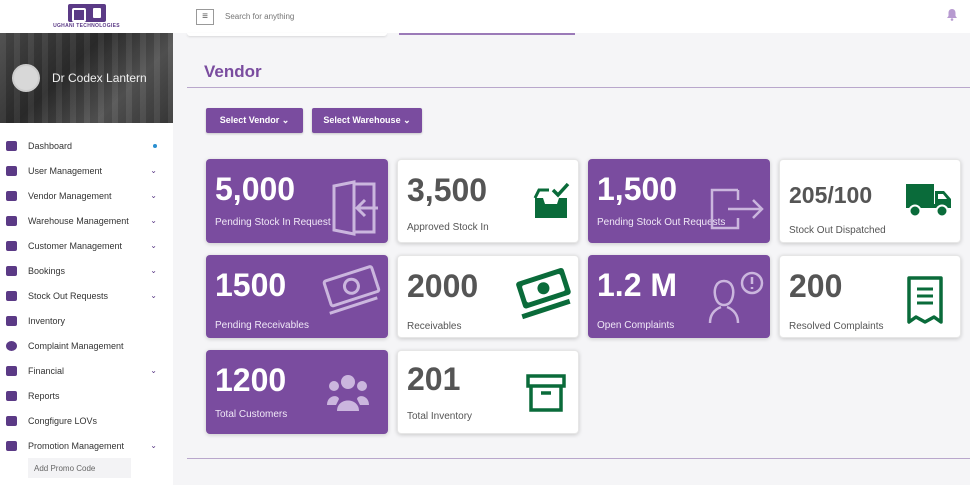 This screenshot has width=970, height=485. I want to click on sidebar-item-label: Stock Out Requests, so click(68, 295).